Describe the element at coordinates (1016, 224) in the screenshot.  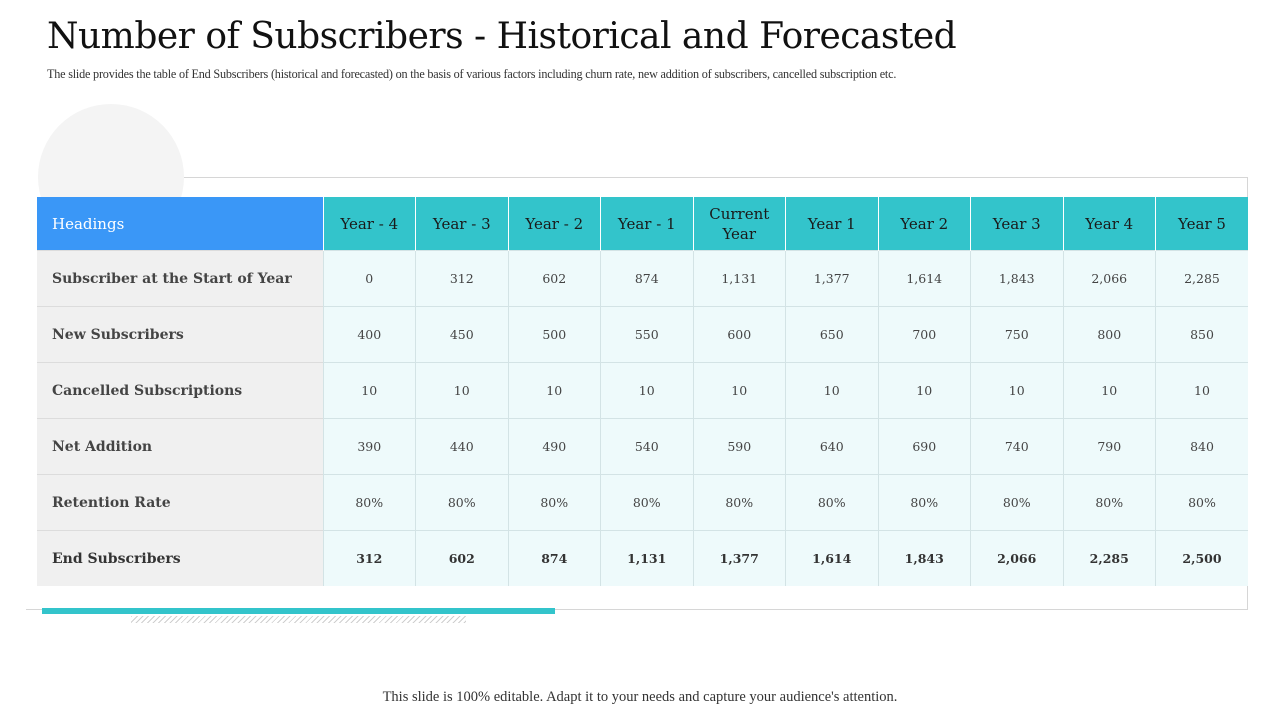
I see `header-cell-year: Year 3` at that location.